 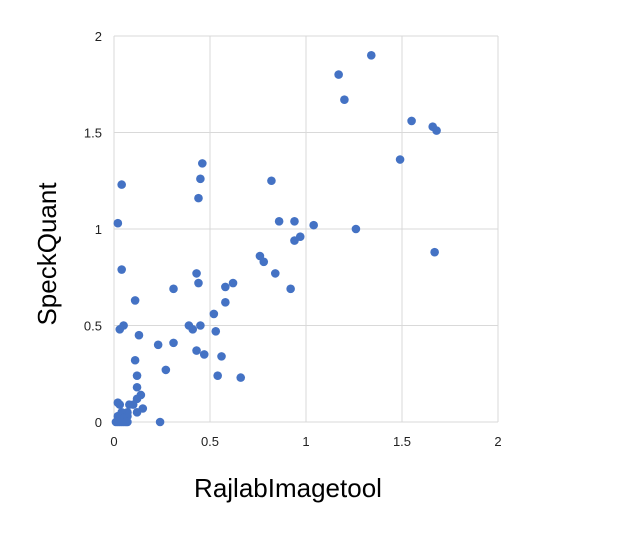 What do you see at coordinates (98, 422) in the screenshot?
I see `y-tick-label: 0` at bounding box center [98, 422].